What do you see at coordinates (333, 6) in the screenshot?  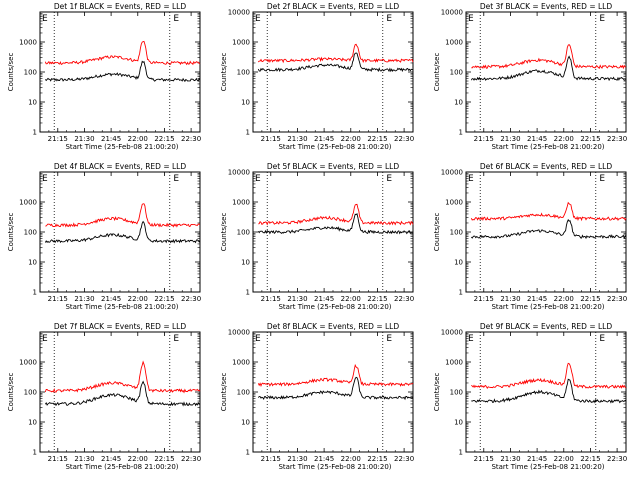 I see `chart-title: Det 2f BLACK = Events, RED = LLD` at bounding box center [333, 6].